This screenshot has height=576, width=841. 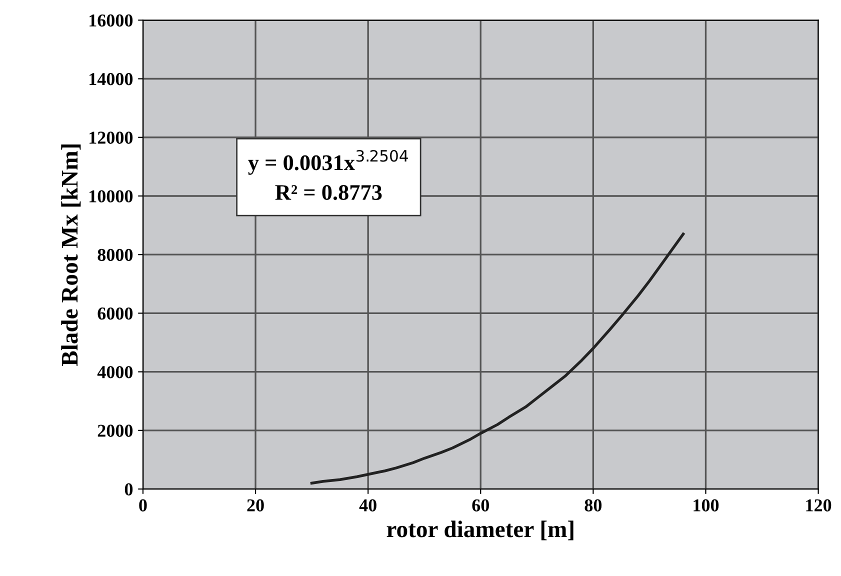 I want to click on y-tick-label: 2000, so click(x=115, y=430).